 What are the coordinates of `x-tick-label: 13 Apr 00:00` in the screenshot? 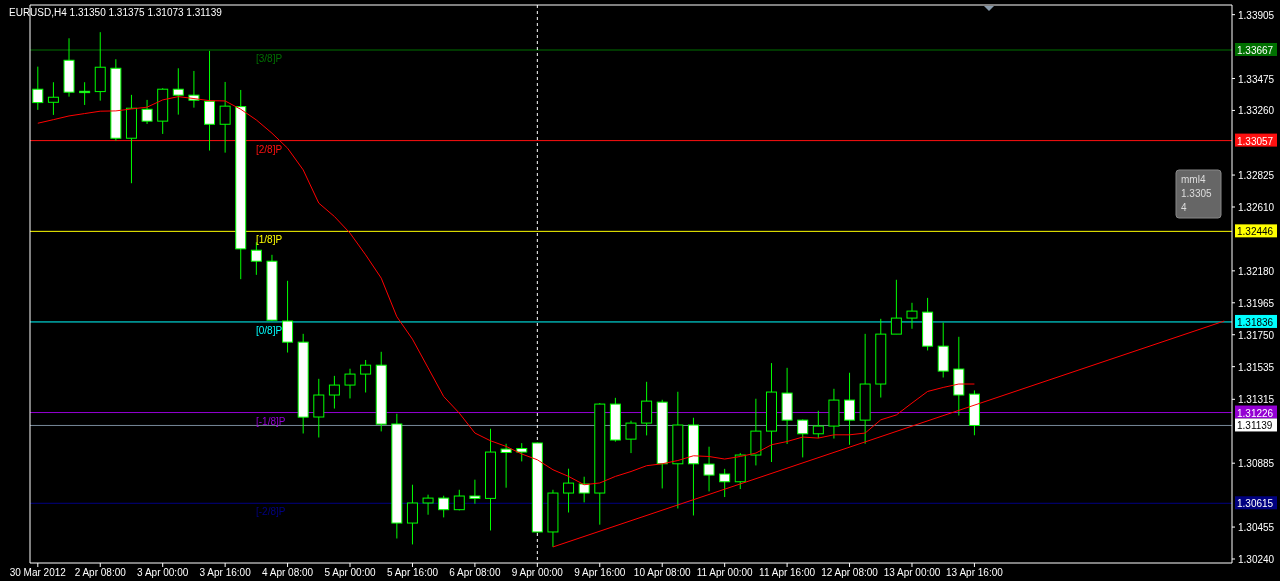 It's located at (912, 572).